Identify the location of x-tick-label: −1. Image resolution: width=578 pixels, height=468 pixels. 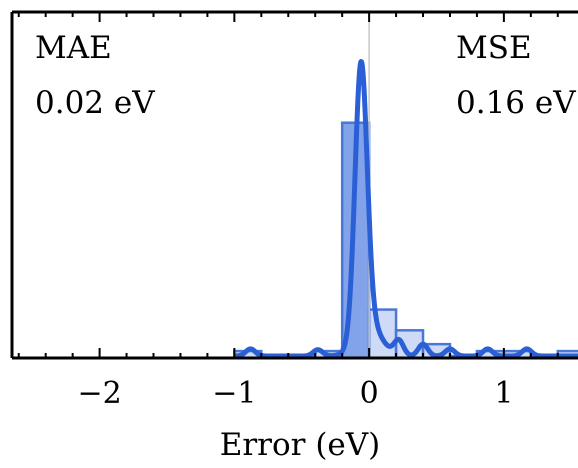
(234, 393).